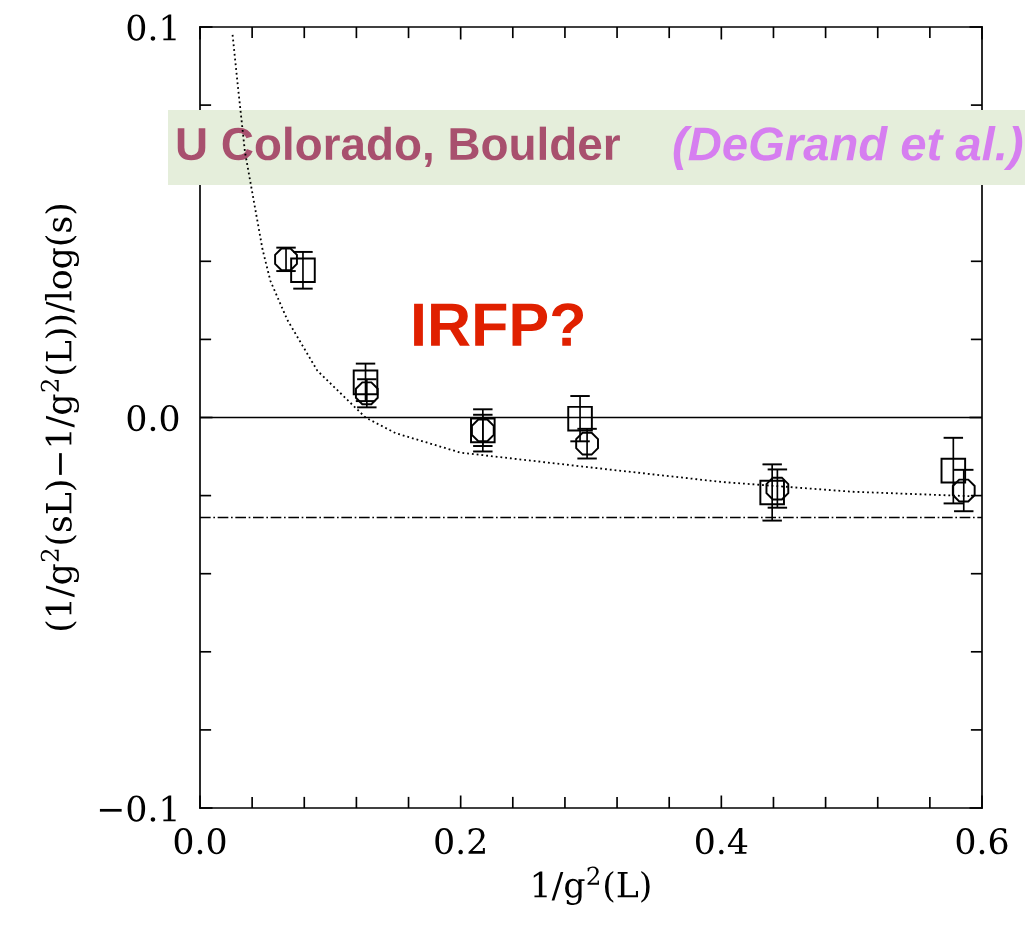 This screenshot has width=1025, height=944. I want to click on annotation: U Colorado, Boulder, so click(398, 146).